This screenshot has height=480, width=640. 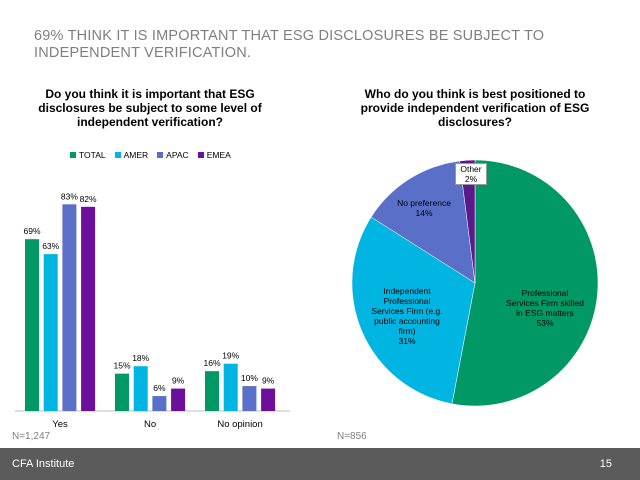 What do you see at coordinates (352, 436) in the screenshot?
I see `pie-chart-sample-size: N=856` at bounding box center [352, 436].